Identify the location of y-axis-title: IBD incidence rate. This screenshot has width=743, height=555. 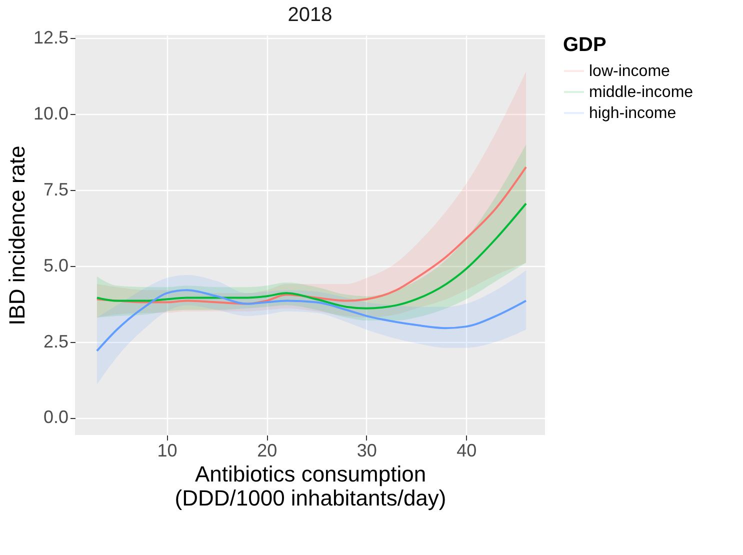
(17, 236).